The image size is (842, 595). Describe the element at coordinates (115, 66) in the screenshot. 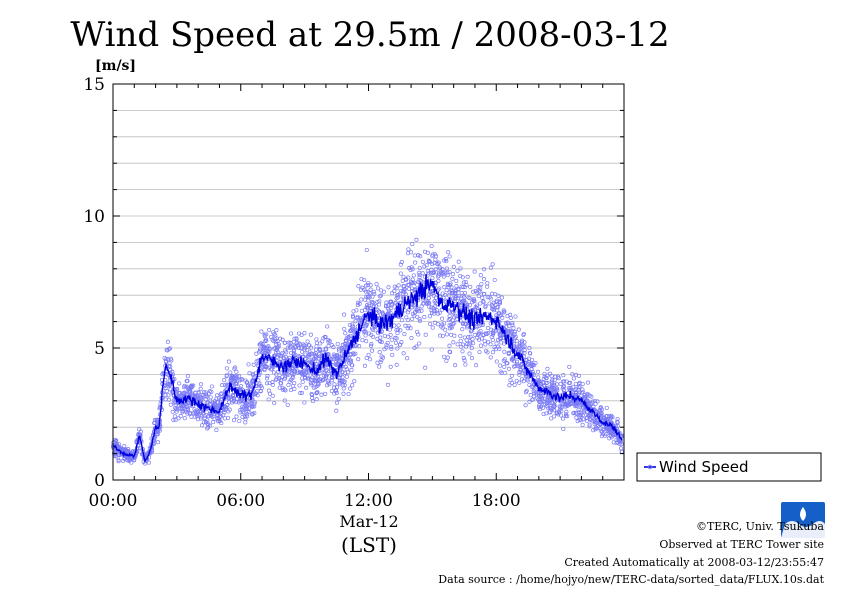

I see `y-axis-label: [m/s]` at that location.